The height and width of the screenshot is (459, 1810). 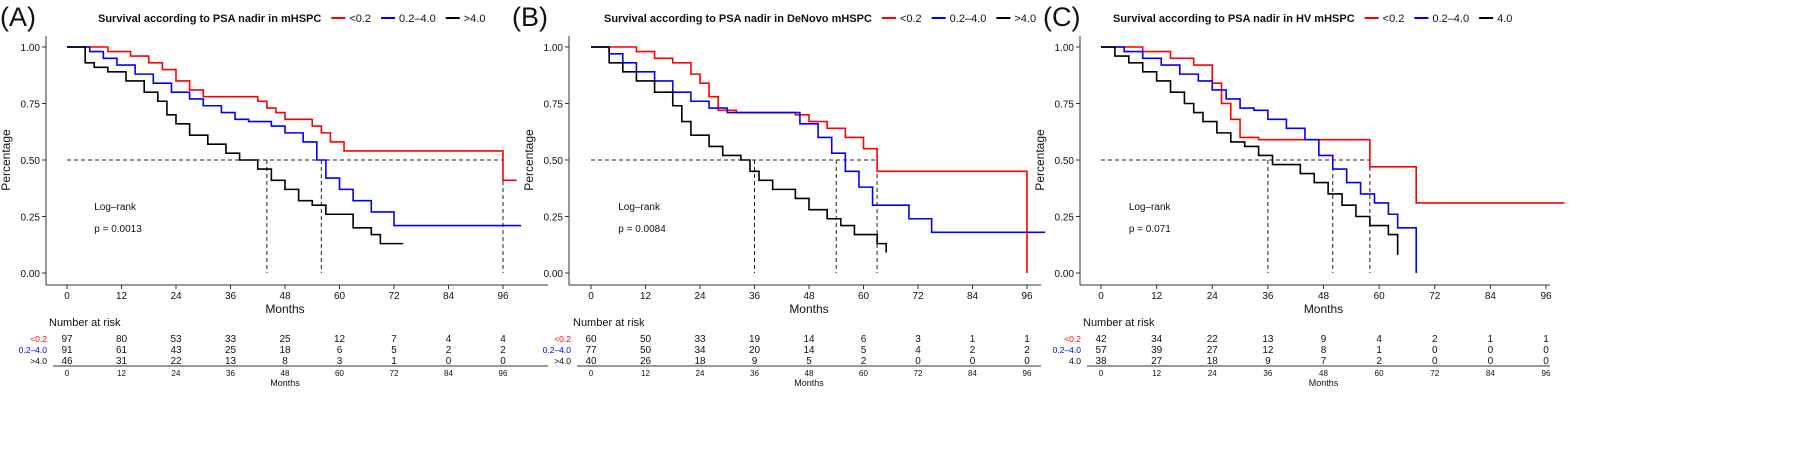 I want to click on risk-cell: 25, so click(x=285, y=339).